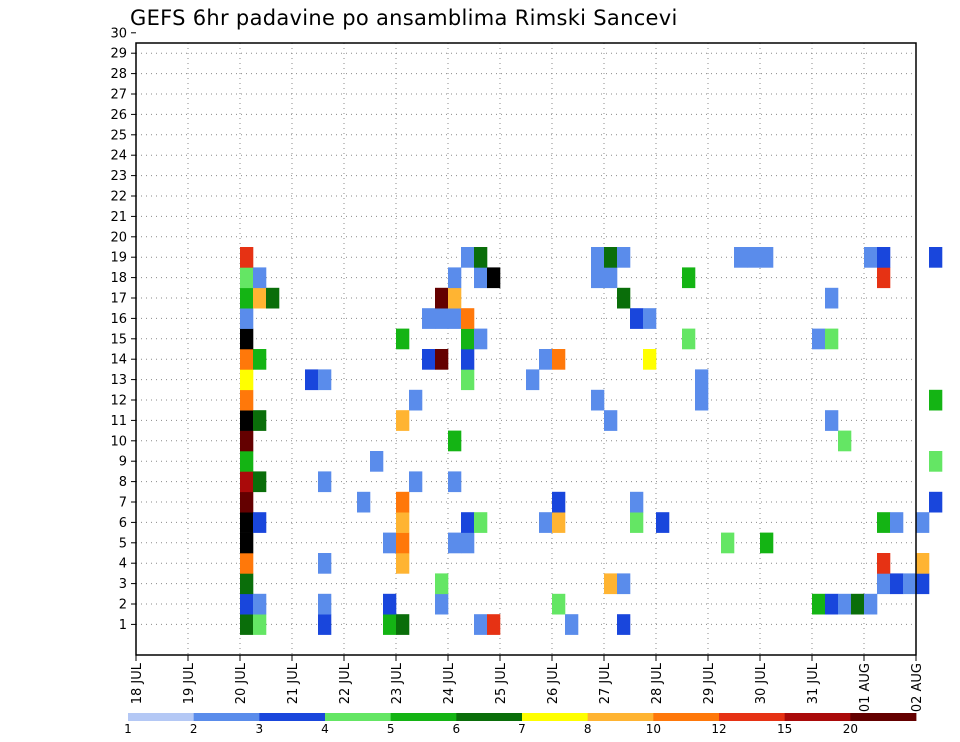 The image size is (960, 742). Describe the element at coordinates (118, 360) in the screenshot. I see `y-tick-label: 14` at that location.